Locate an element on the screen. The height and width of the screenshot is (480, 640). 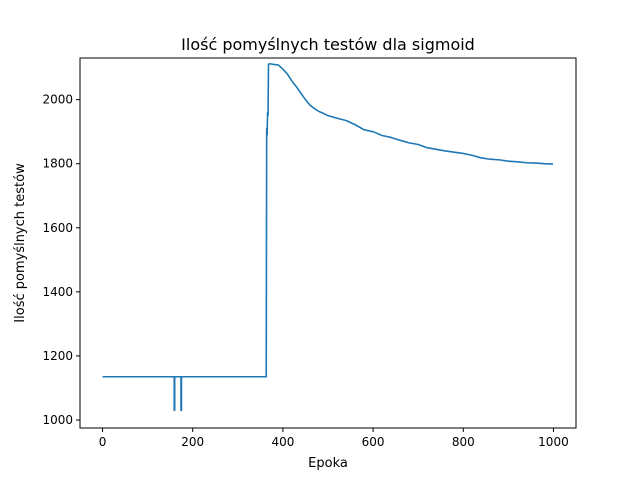
x-tick-label: 1000 is located at coordinates (553, 442).